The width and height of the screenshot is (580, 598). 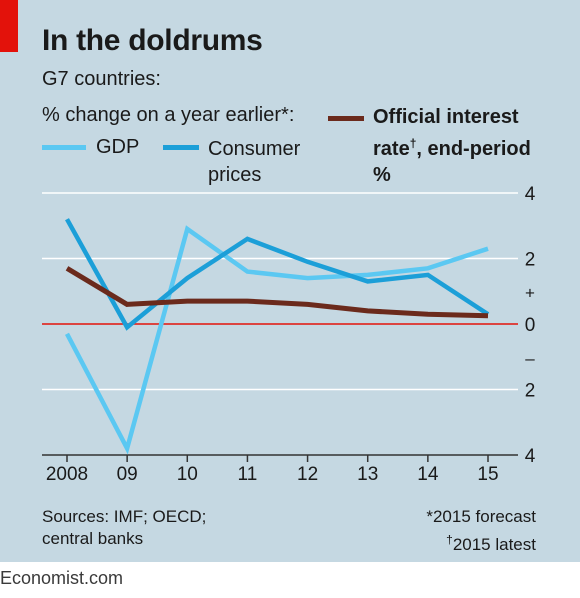 What do you see at coordinates (428, 474) in the screenshot?
I see `x-tick-label: 14` at bounding box center [428, 474].